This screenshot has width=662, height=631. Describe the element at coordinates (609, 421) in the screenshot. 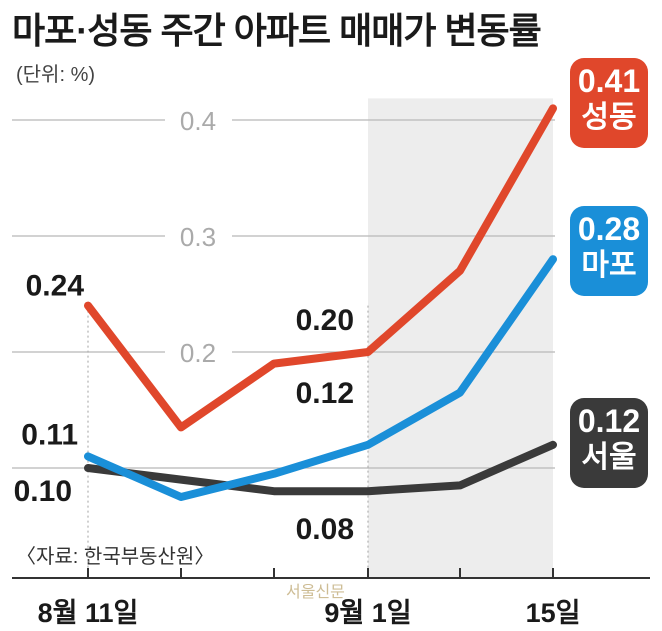

I see `end-value-label: 0.12` at that location.